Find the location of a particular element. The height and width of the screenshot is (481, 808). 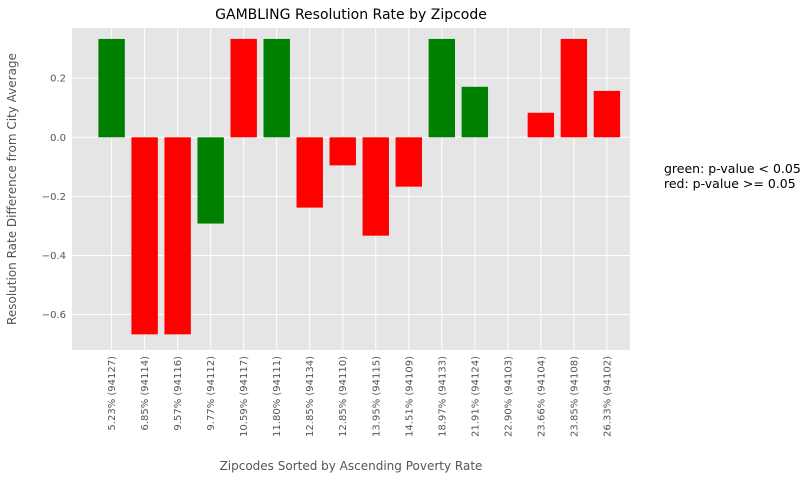

x-tick-label: 9.57% (94116) is located at coordinates (178, 393).